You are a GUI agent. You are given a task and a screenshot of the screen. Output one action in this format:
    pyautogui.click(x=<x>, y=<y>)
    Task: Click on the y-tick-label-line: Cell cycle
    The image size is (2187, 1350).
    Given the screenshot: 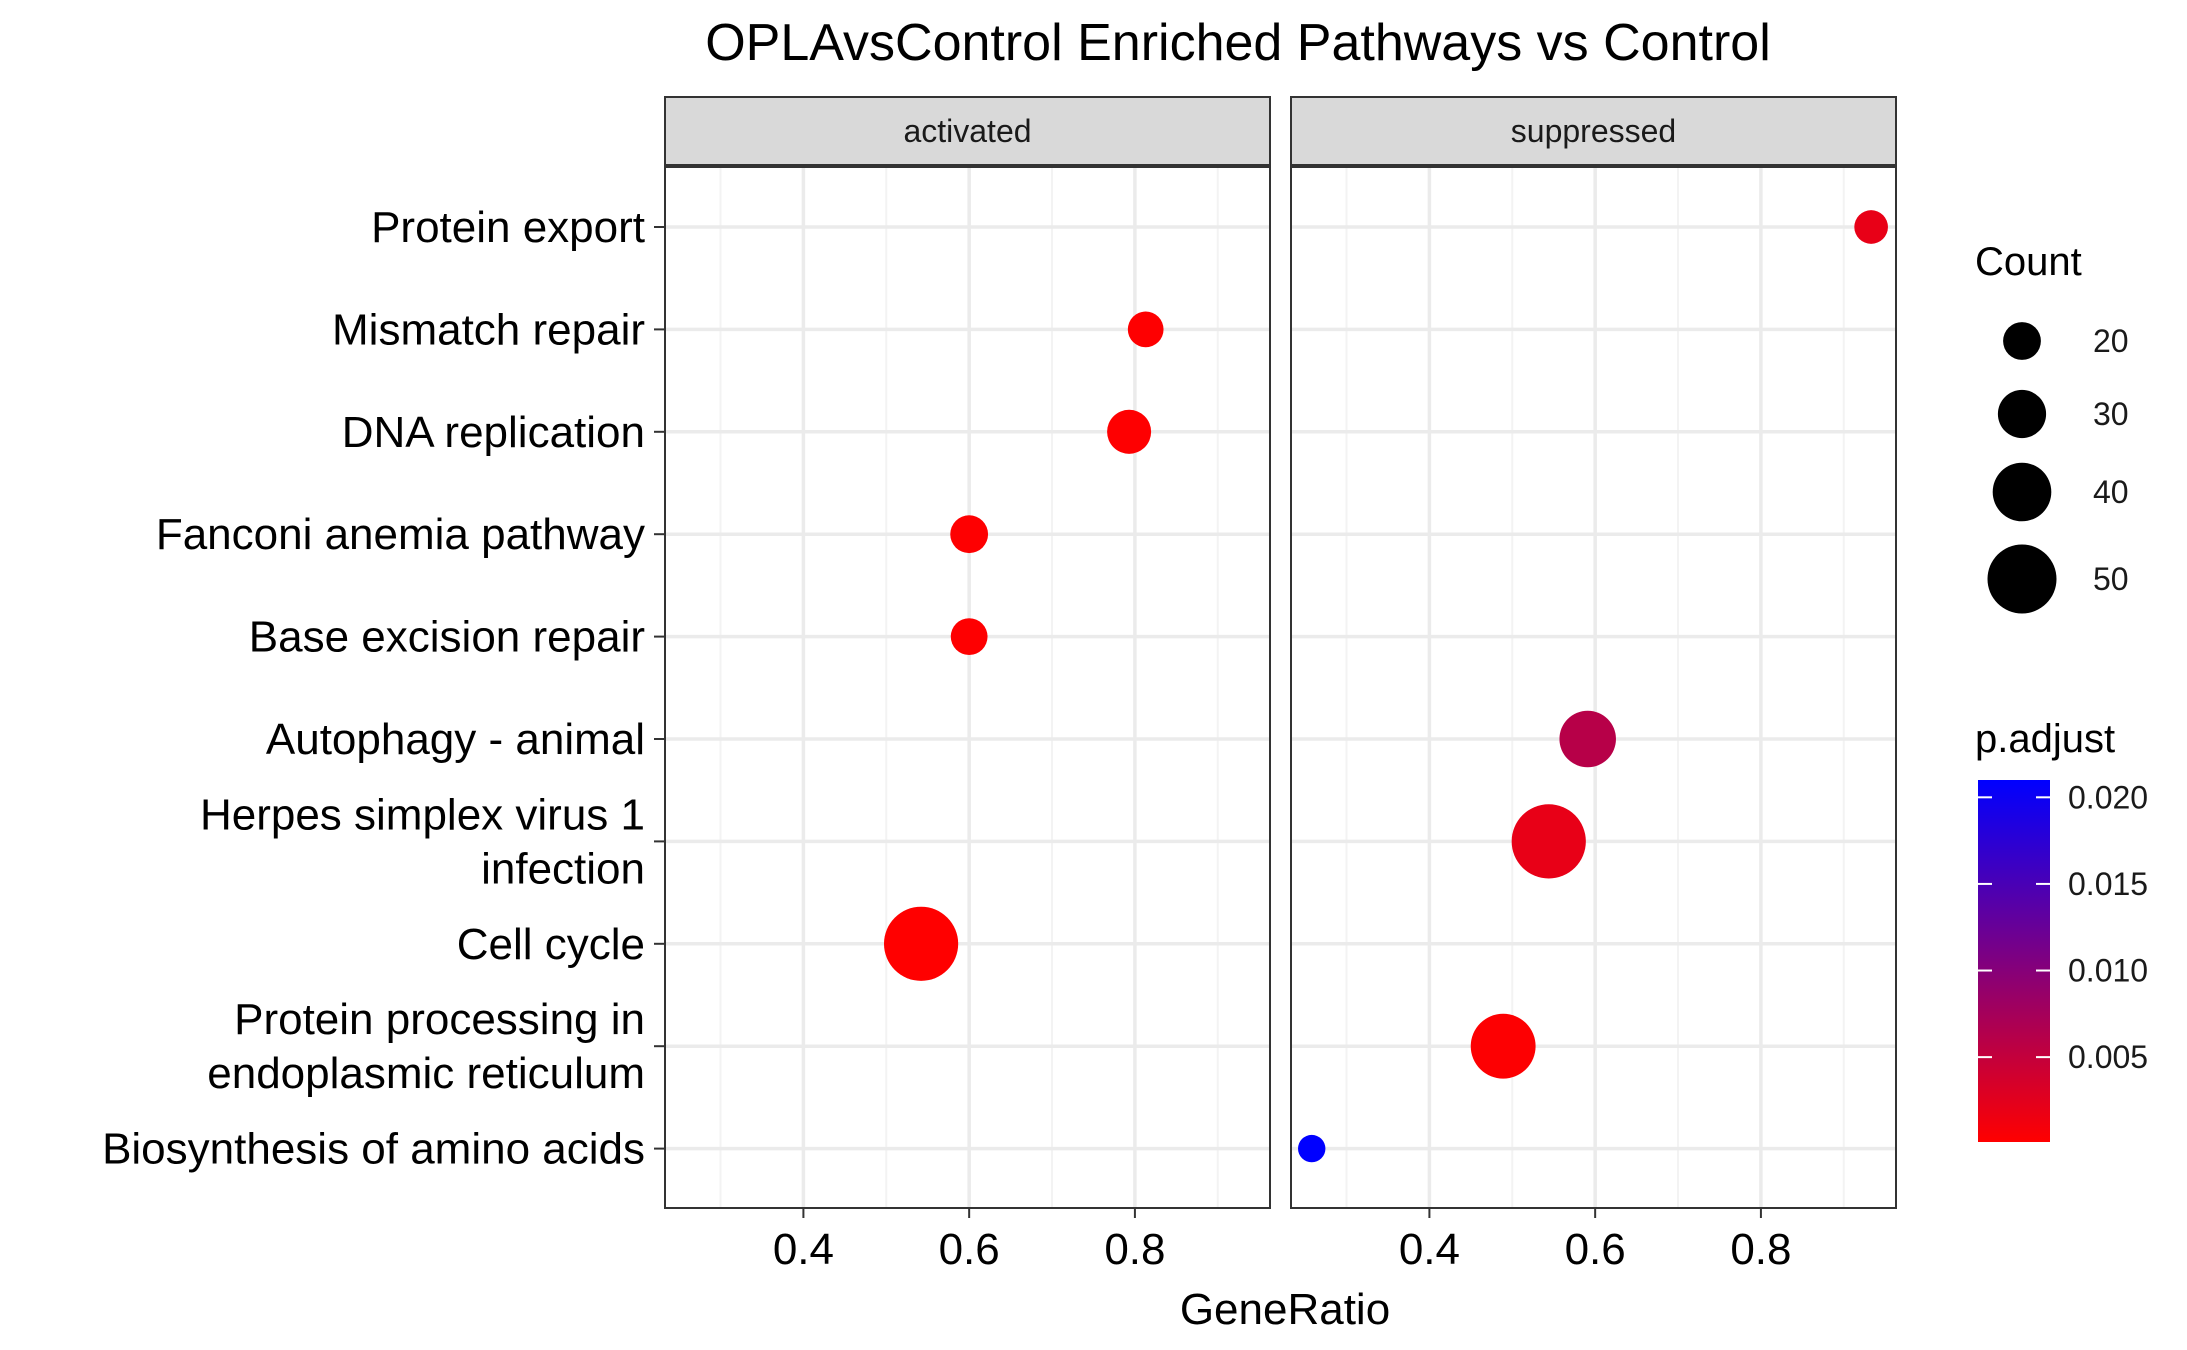 What is the action you would take?
    pyautogui.click(x=551, y=944)
    